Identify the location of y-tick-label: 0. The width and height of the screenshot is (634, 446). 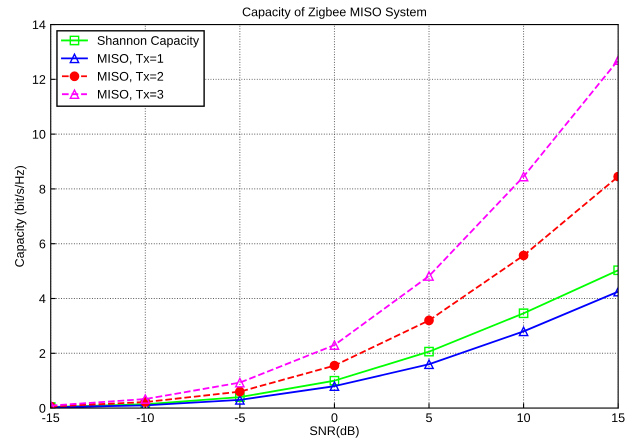
(42, 408).